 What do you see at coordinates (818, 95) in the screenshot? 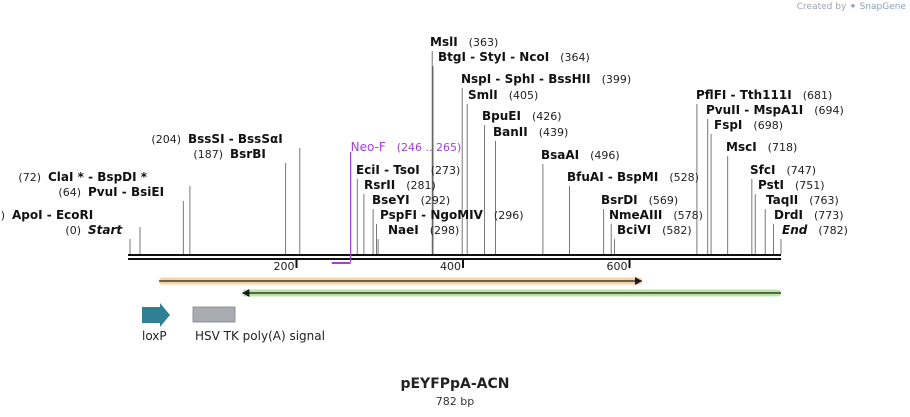
I see `enzyme-pflfi-tth111i-position: (681)` at bounding box center [818, 95].